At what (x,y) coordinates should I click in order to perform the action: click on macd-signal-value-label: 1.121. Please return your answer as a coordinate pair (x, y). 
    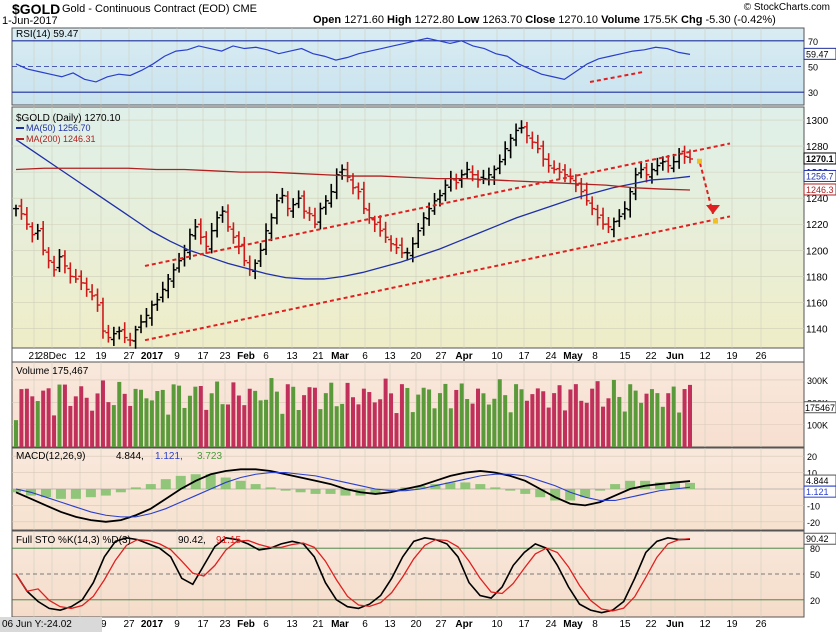
    Looking at the image, I should click on (817, 492).